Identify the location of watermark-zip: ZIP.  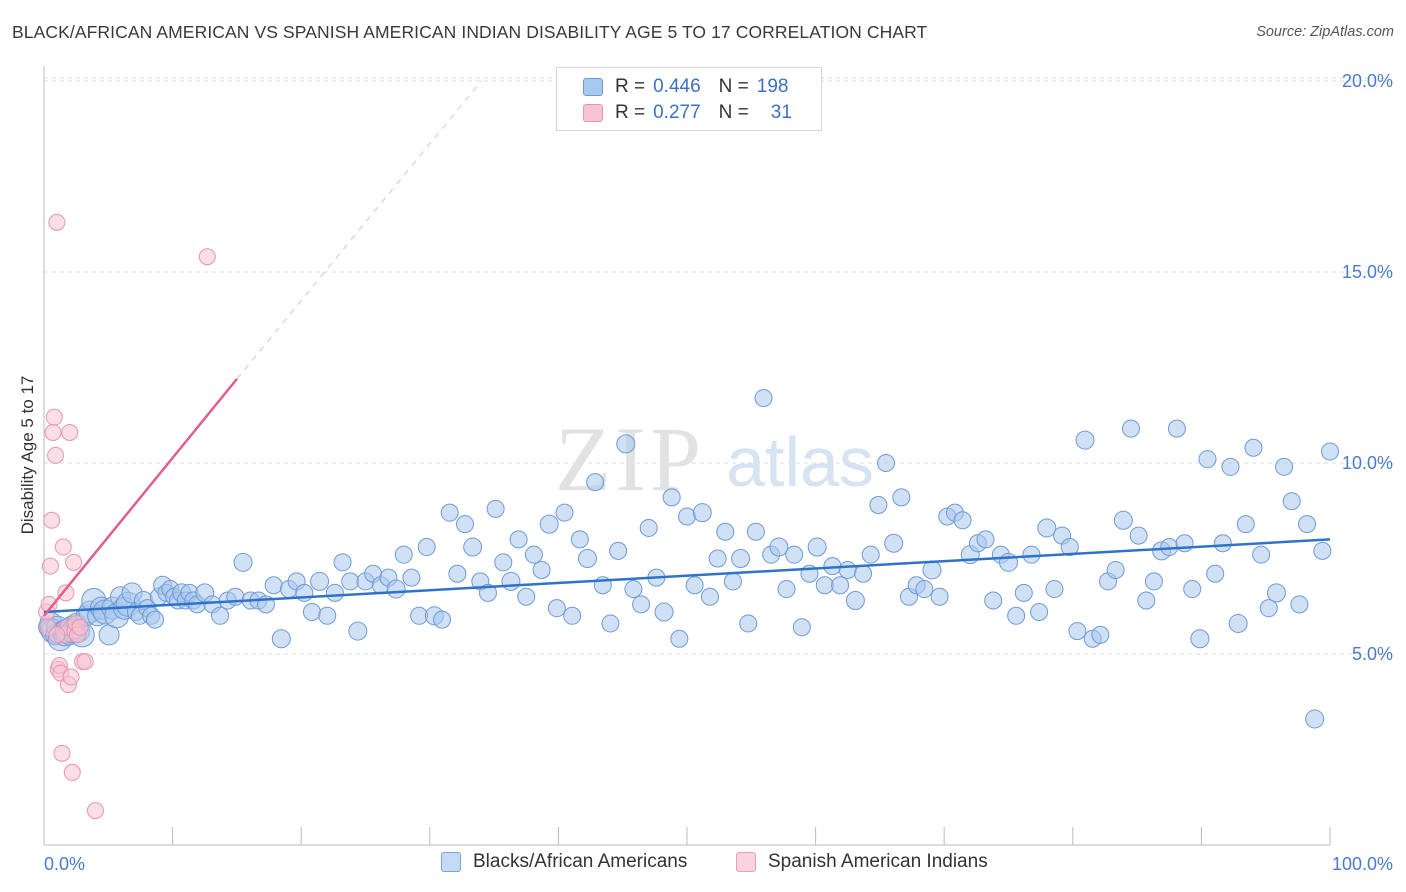
(630, 459).